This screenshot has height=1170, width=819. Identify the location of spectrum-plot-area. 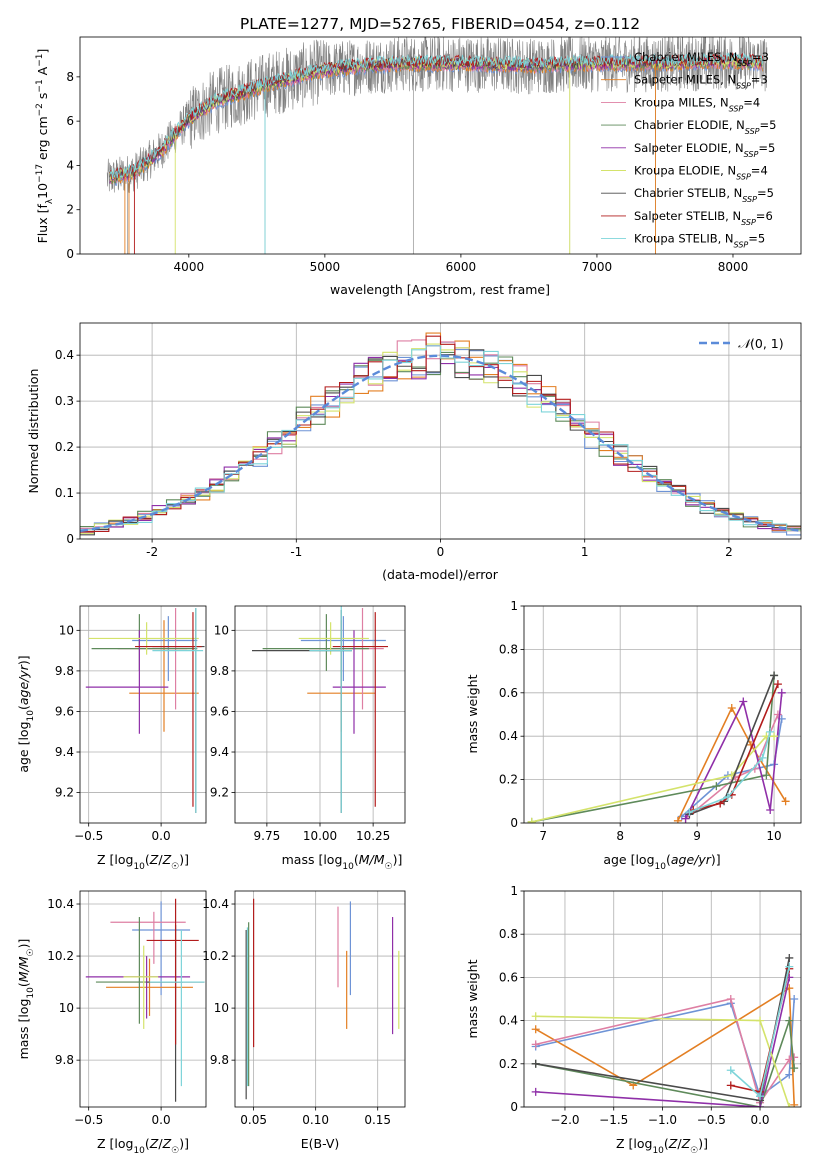
(437, 145).